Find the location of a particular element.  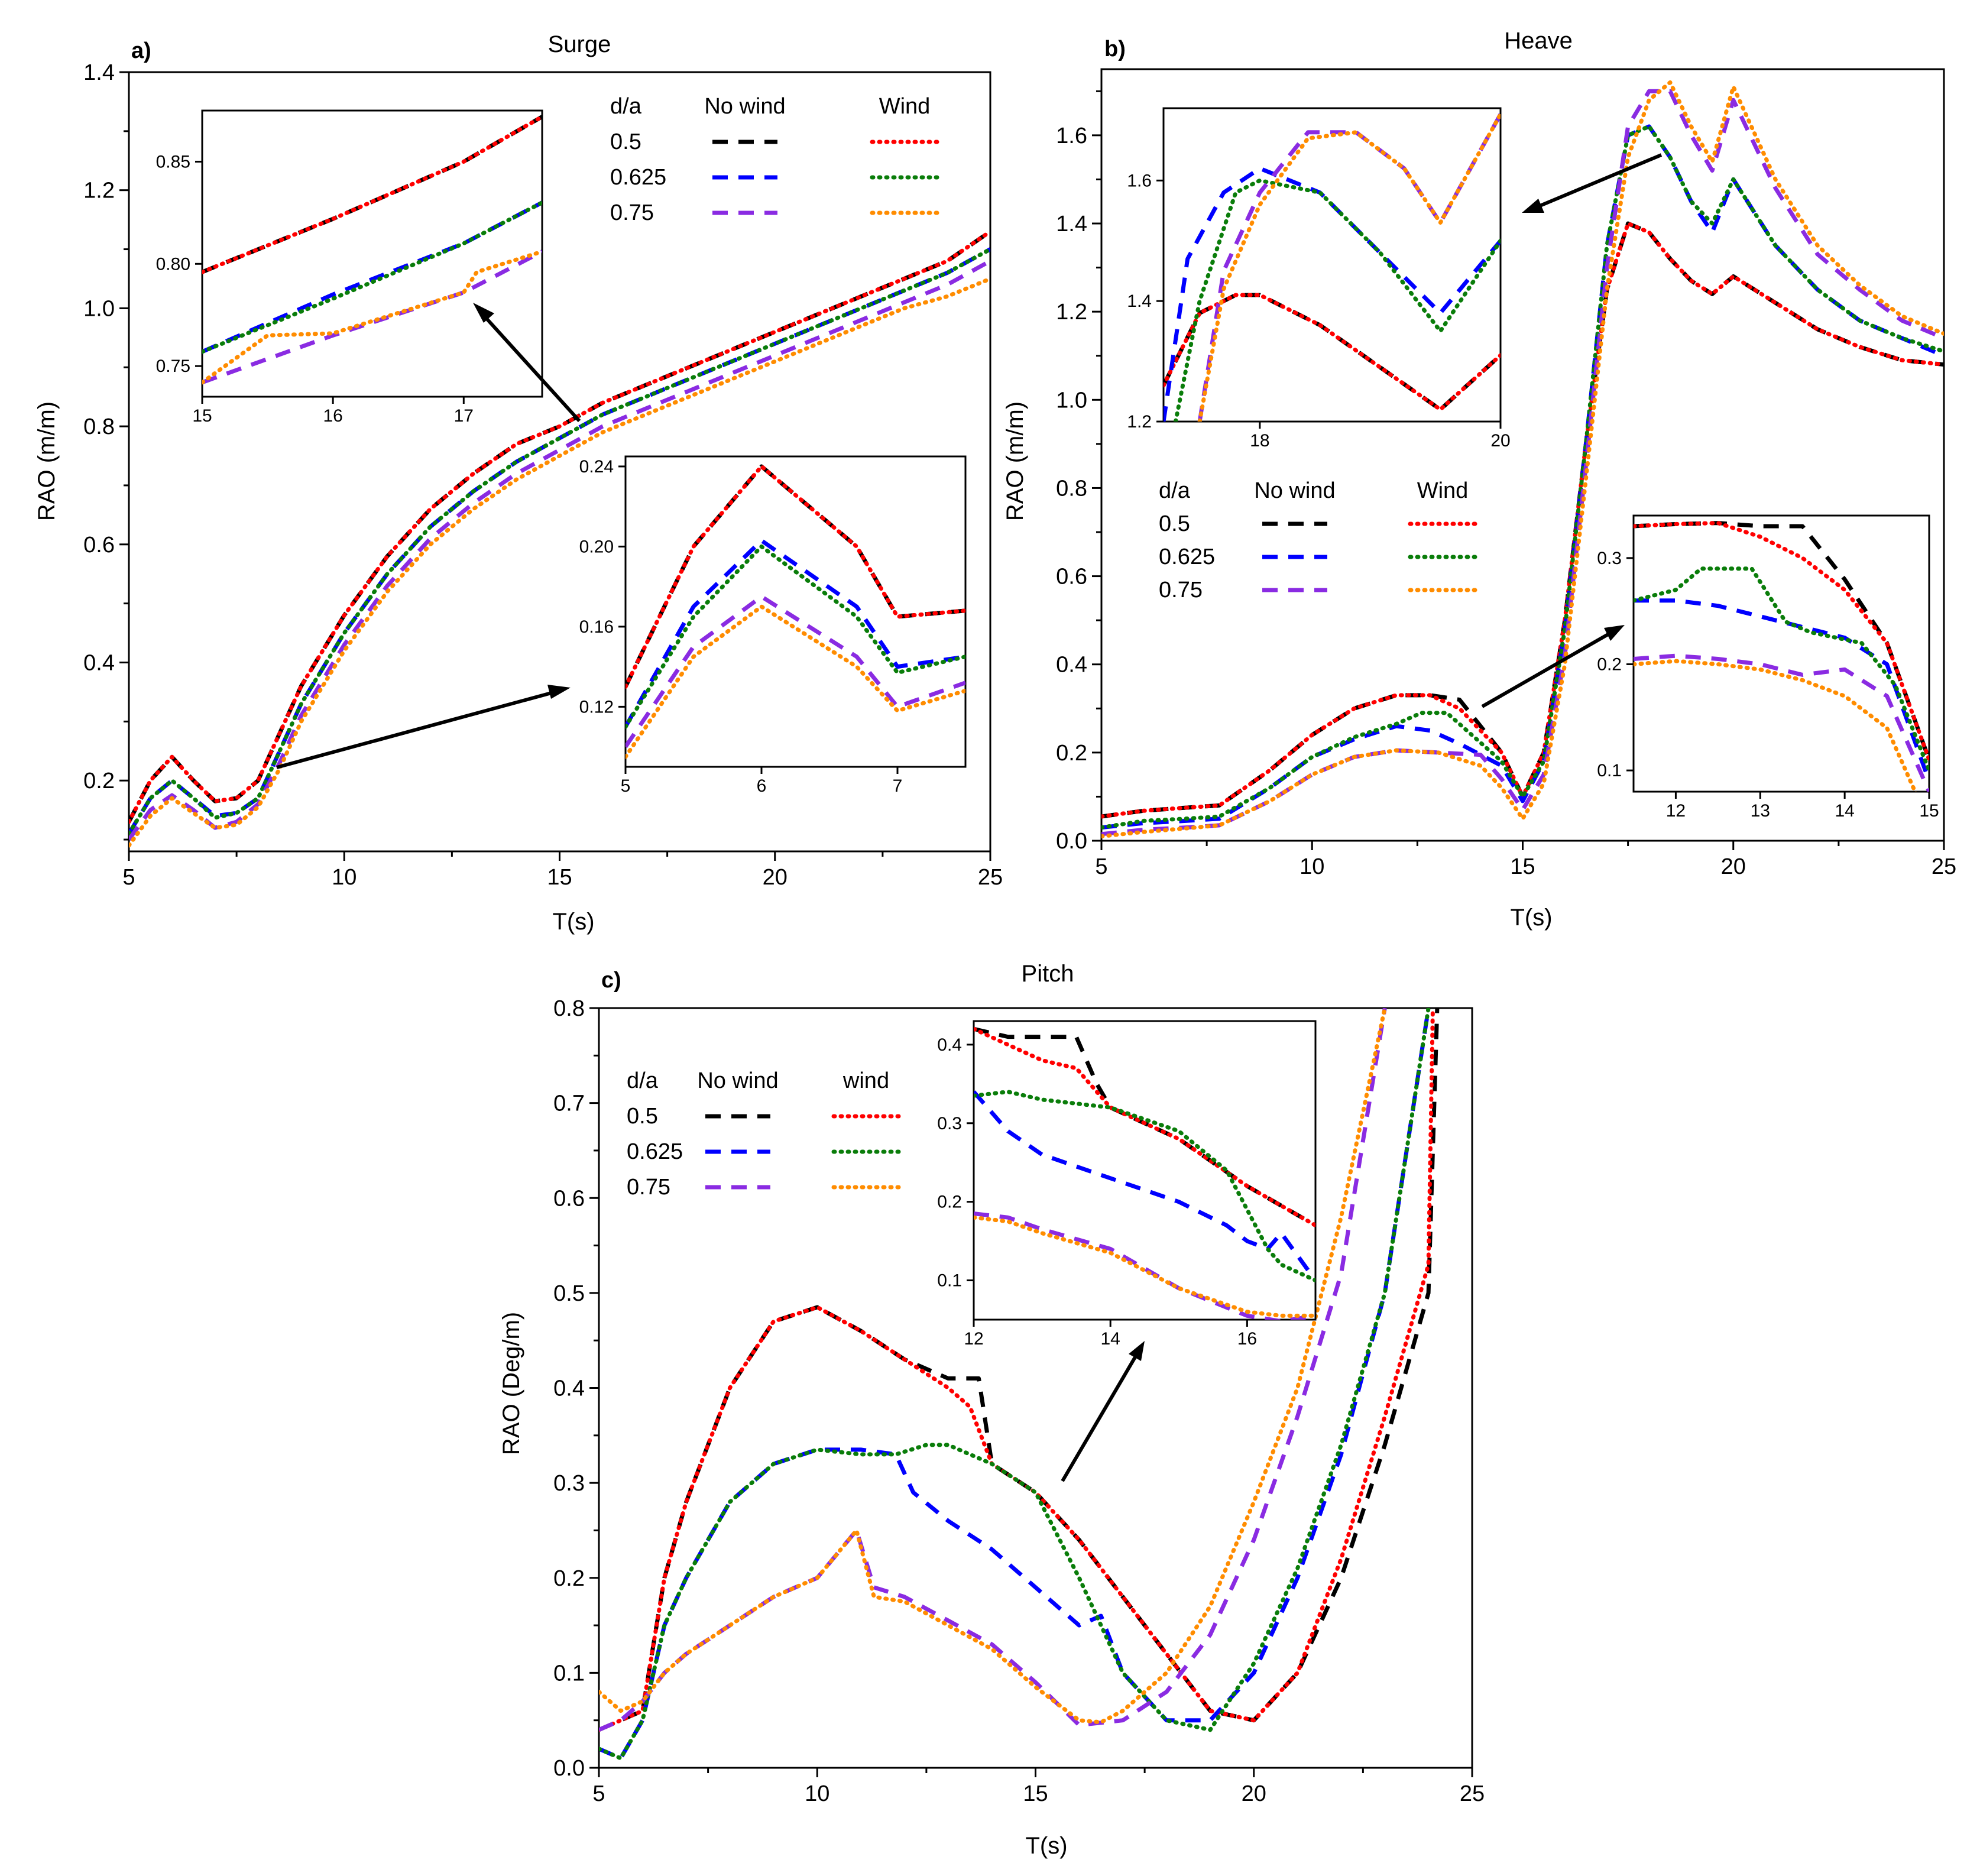

legend: d/a No wind Wind 0.5 0.625 0.75 is located at coordinates (1318, 540).